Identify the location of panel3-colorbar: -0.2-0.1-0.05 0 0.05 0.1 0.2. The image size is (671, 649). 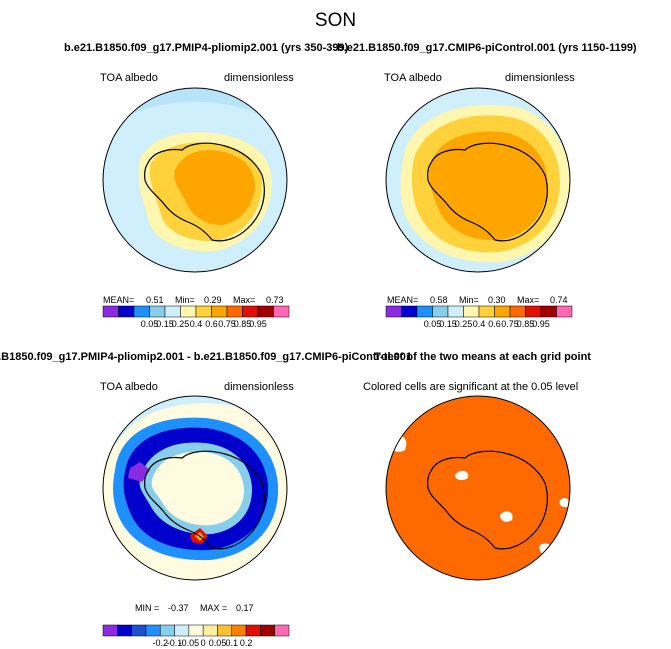
(196, 636).